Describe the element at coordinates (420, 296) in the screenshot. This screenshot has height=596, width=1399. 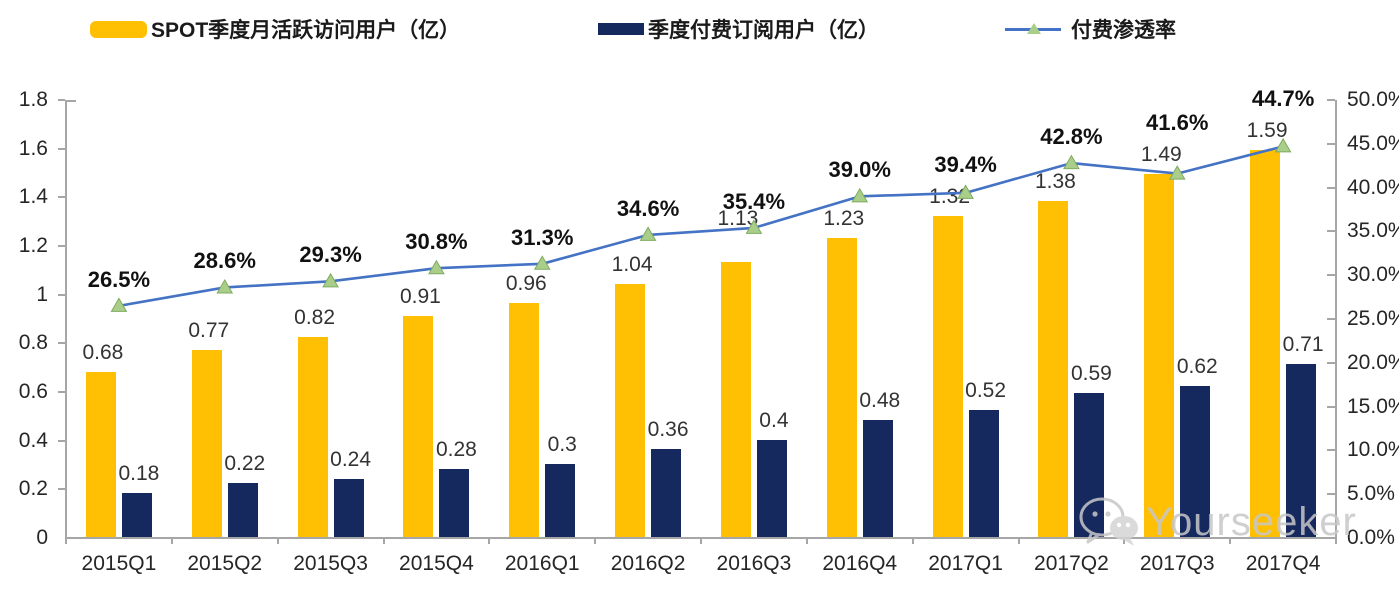
I see `mau-value-label: 0.91` at that location.